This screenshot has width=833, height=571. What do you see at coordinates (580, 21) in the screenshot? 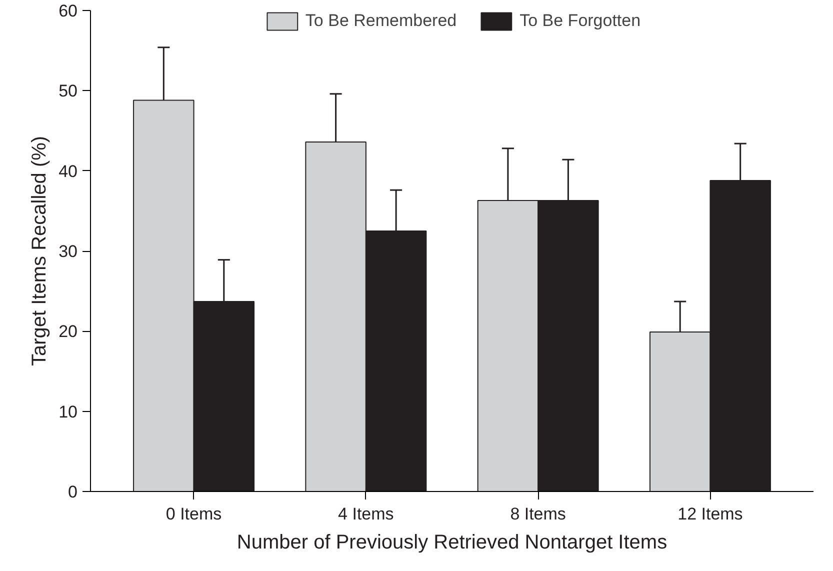
I see `legend-label: To Be Forgotten` at bounding box center [580, 21].